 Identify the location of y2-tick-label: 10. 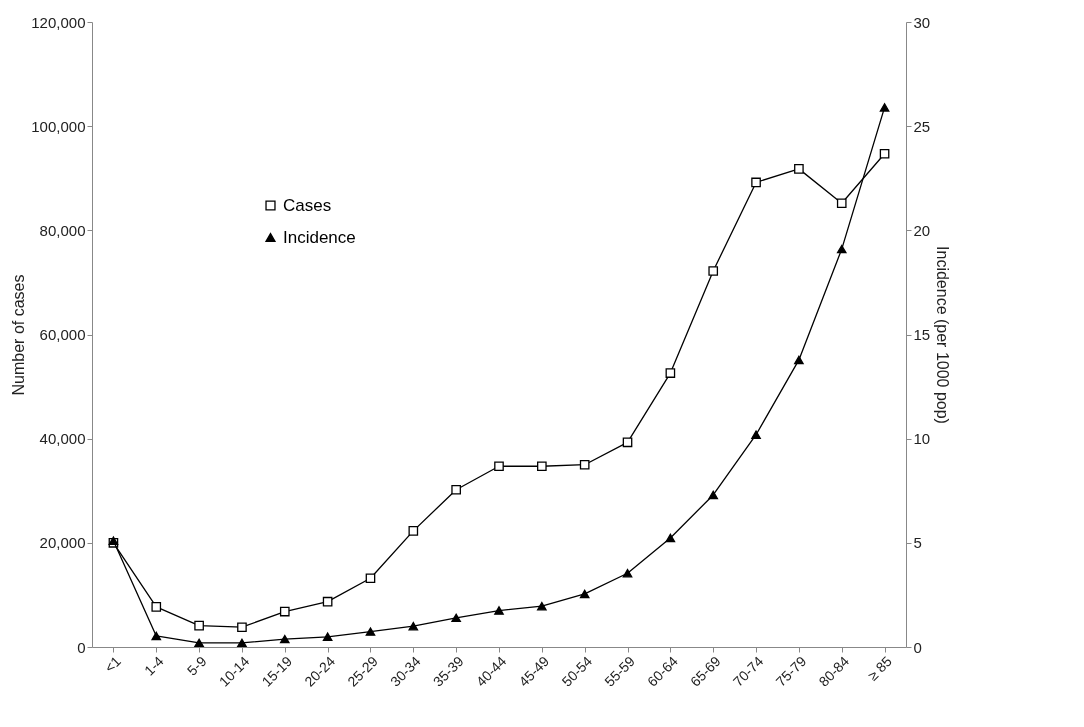
(922, 439).